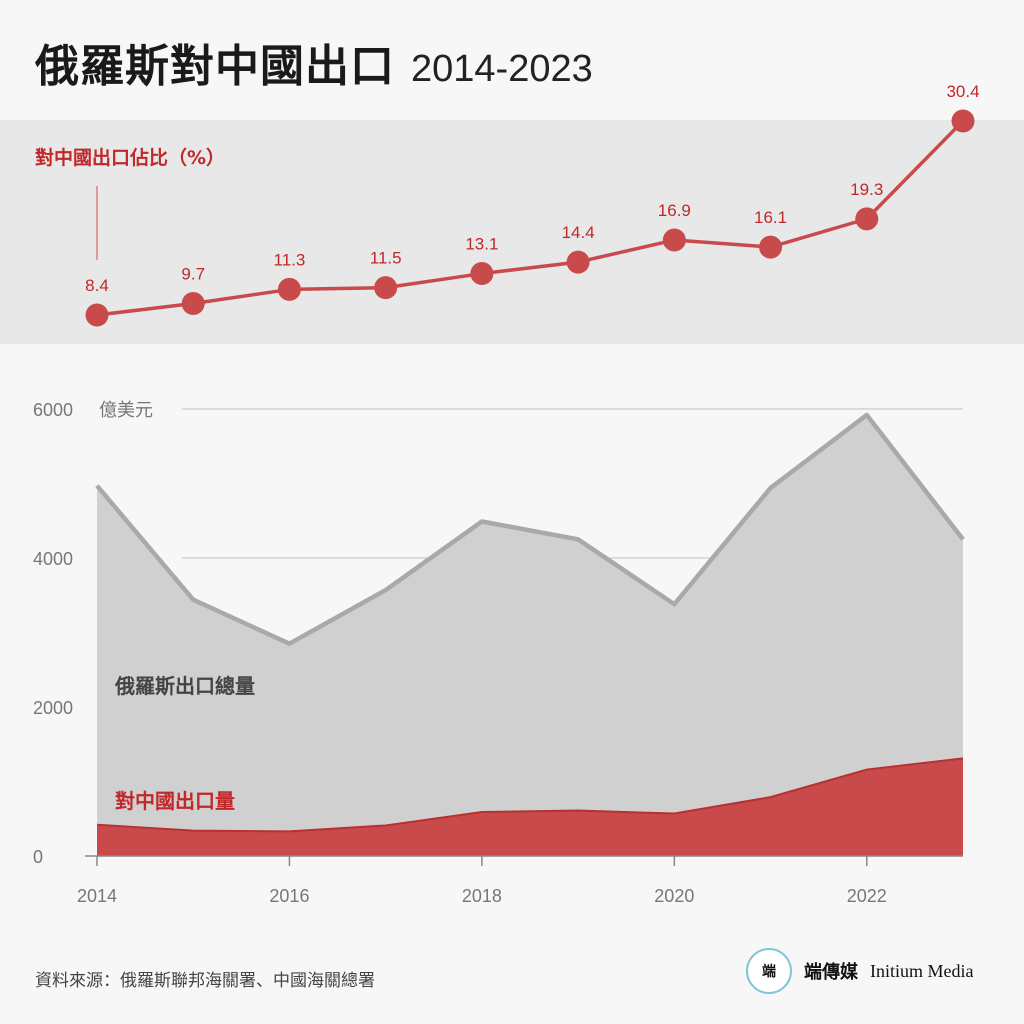 The height and width of the screenshot is (1024, 1024). I want to click on series-label-china: 對中國出口量, so click(175, 801).